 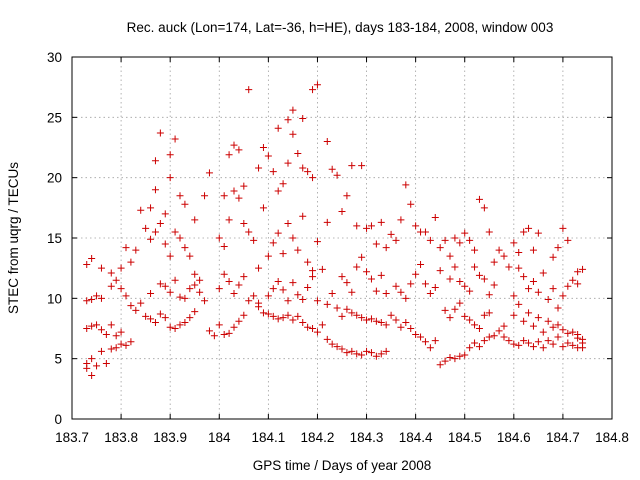 What do you see at coordinates (268, 437) in the screenshot?
I see `x-tick-label: 184.1` at bounding box center [268, 437].